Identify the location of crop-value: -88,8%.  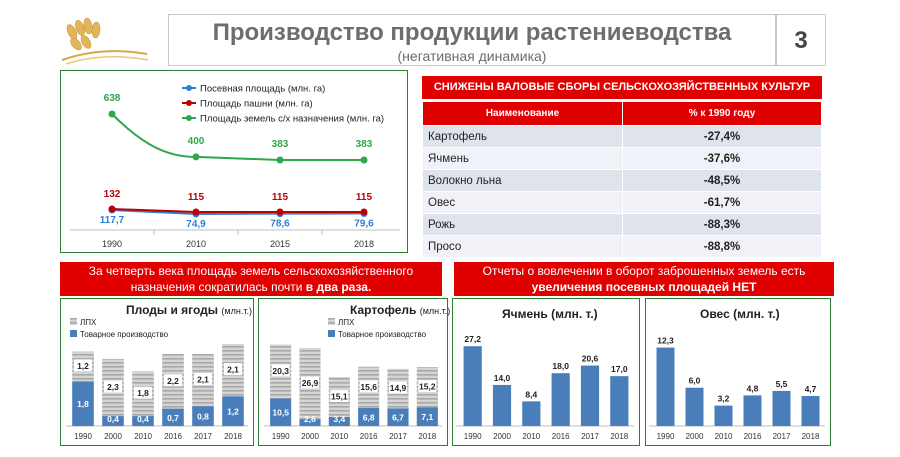
(722, 246).